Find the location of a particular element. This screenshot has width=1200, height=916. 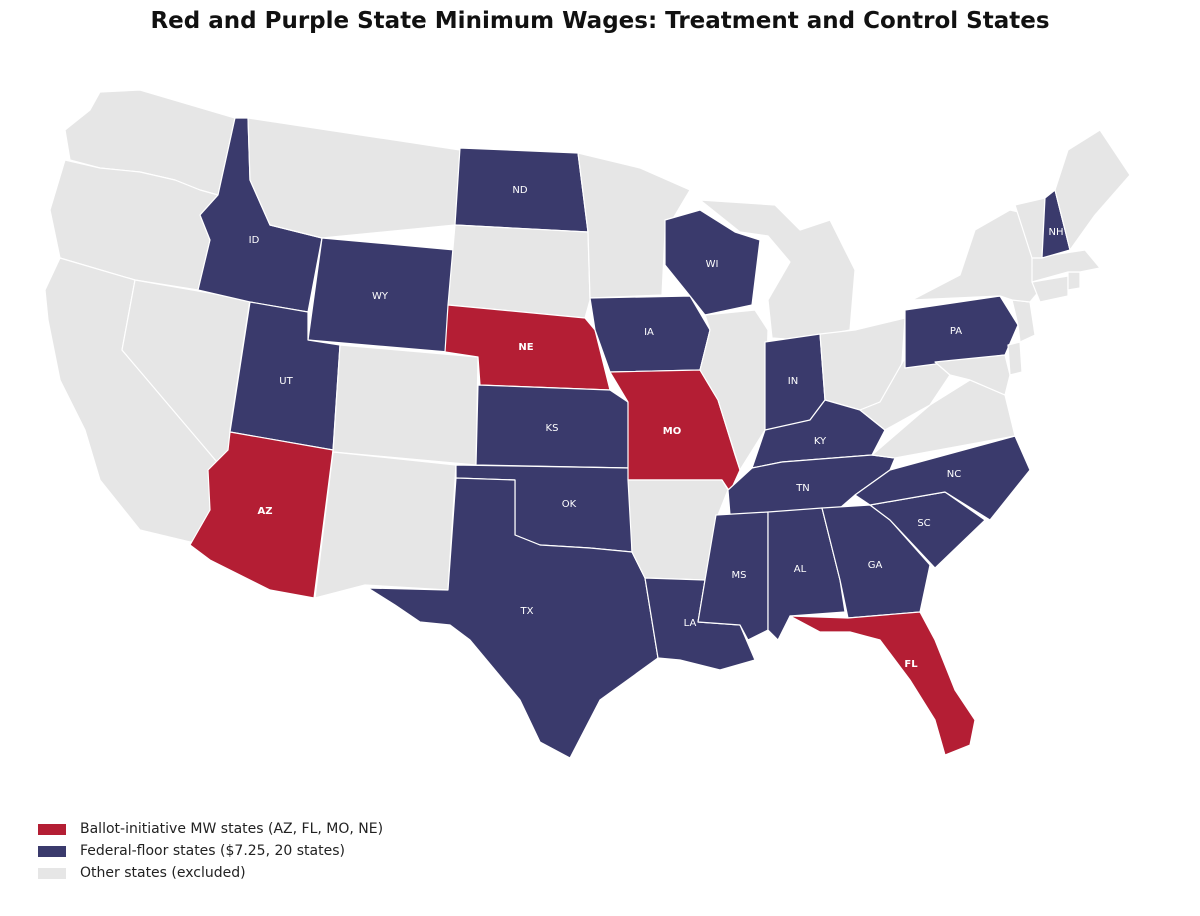

state-de is located at coordinates (1015, 358).